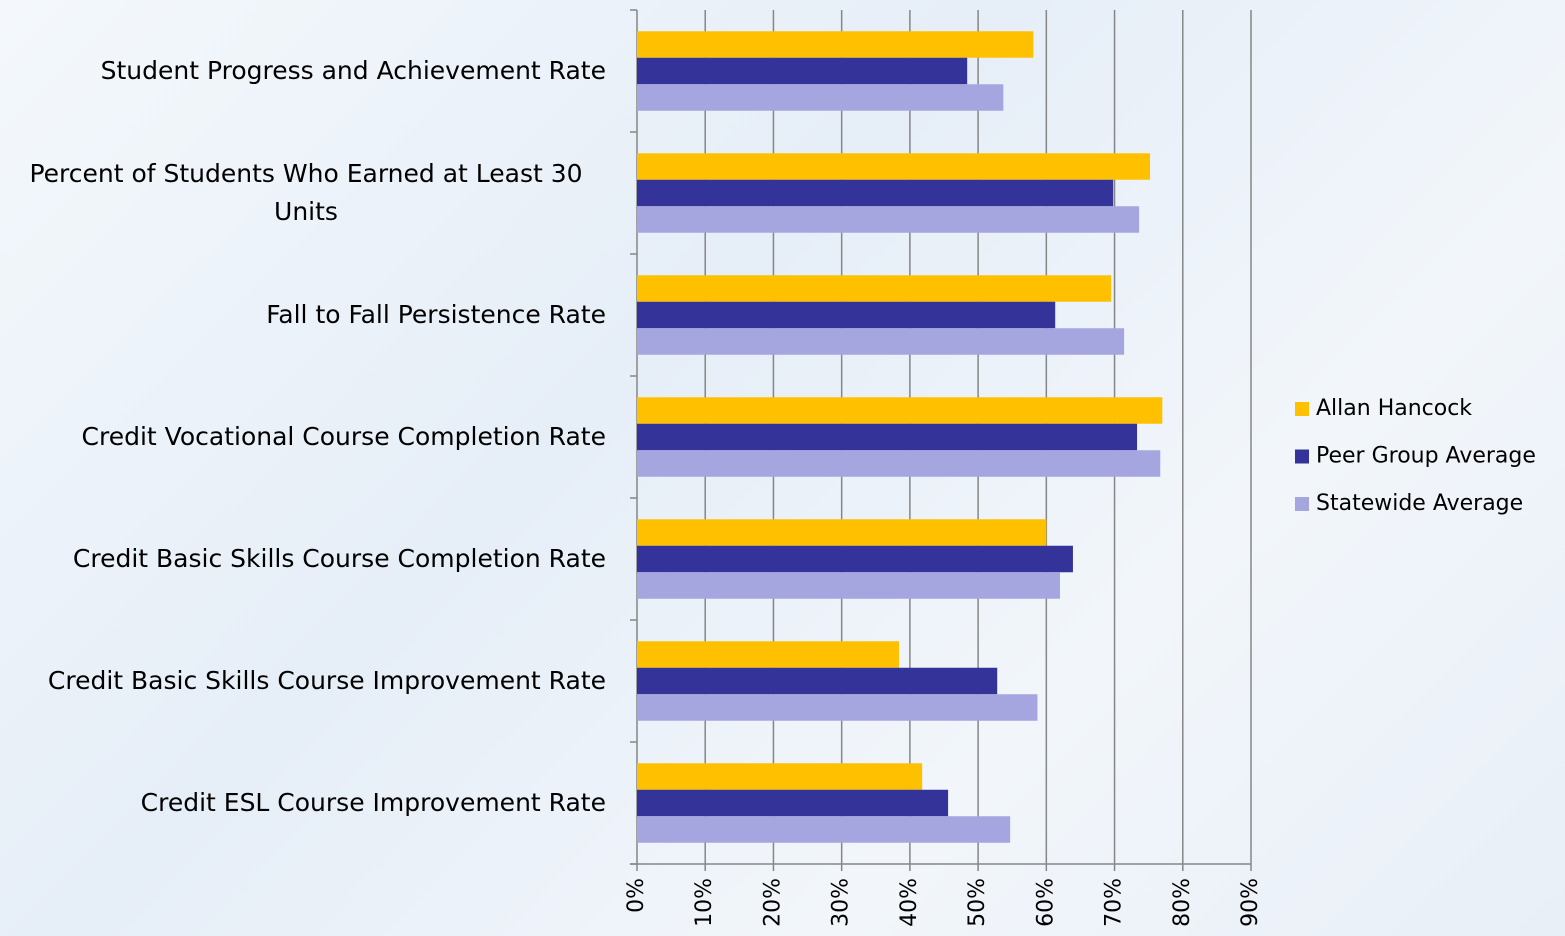  I want to click on x-tick-label: 20%, so click(772, 902).